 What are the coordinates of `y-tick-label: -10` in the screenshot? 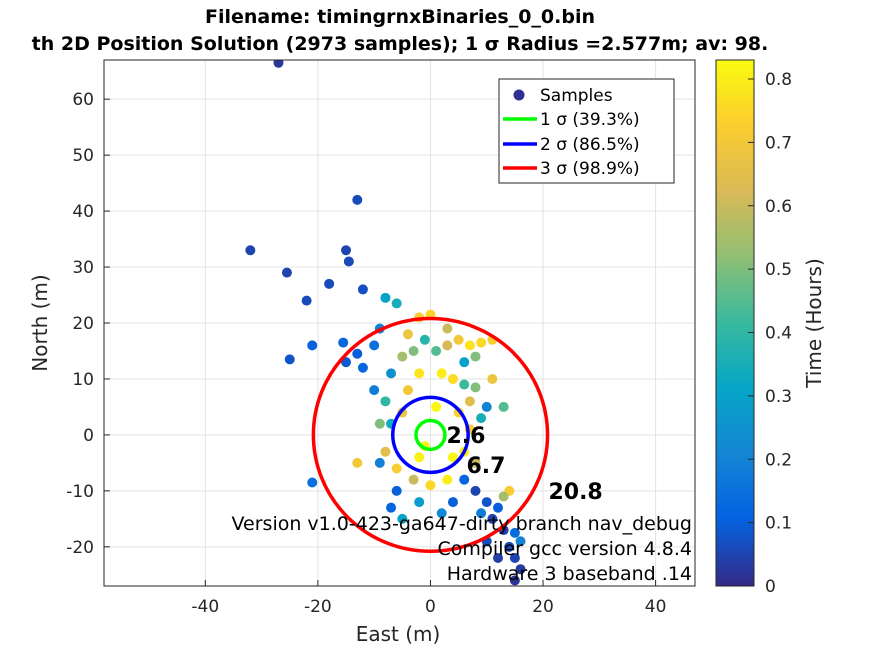 It's located at (80, 492).